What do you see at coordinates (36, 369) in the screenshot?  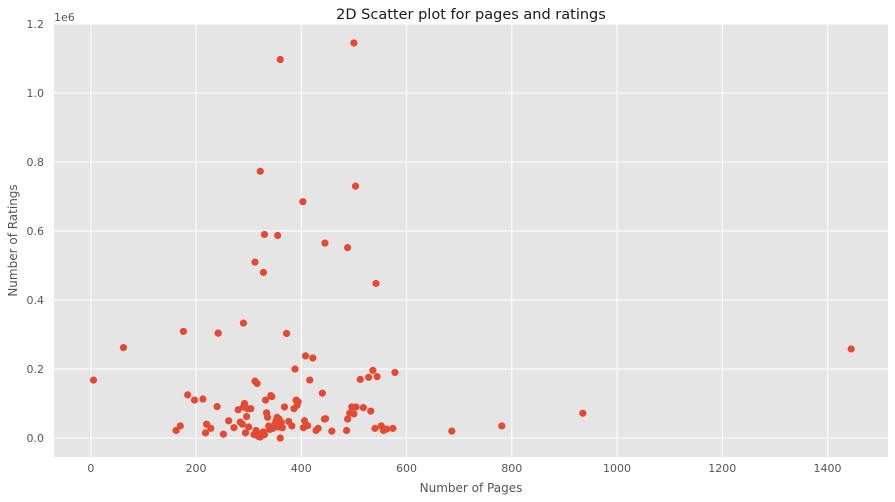 I see `y-tick-label: 0.2` at bounding box center [36, 369].